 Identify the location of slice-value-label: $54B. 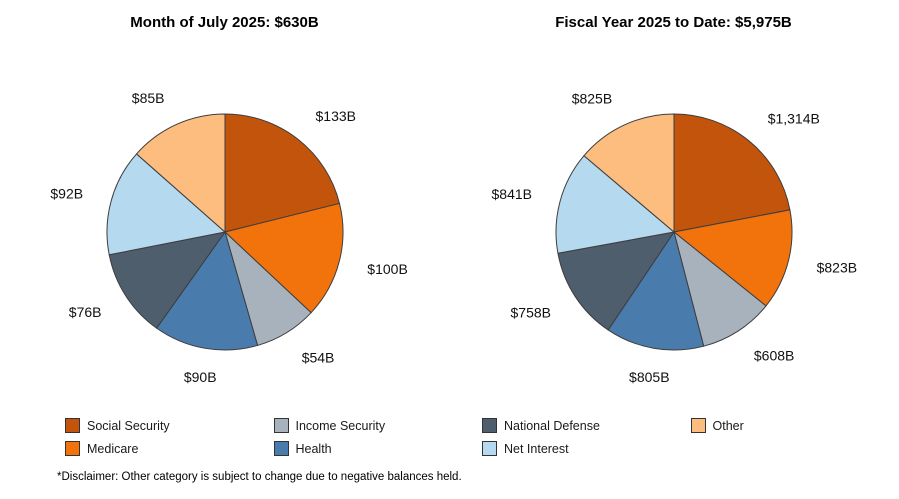
(317, 357).